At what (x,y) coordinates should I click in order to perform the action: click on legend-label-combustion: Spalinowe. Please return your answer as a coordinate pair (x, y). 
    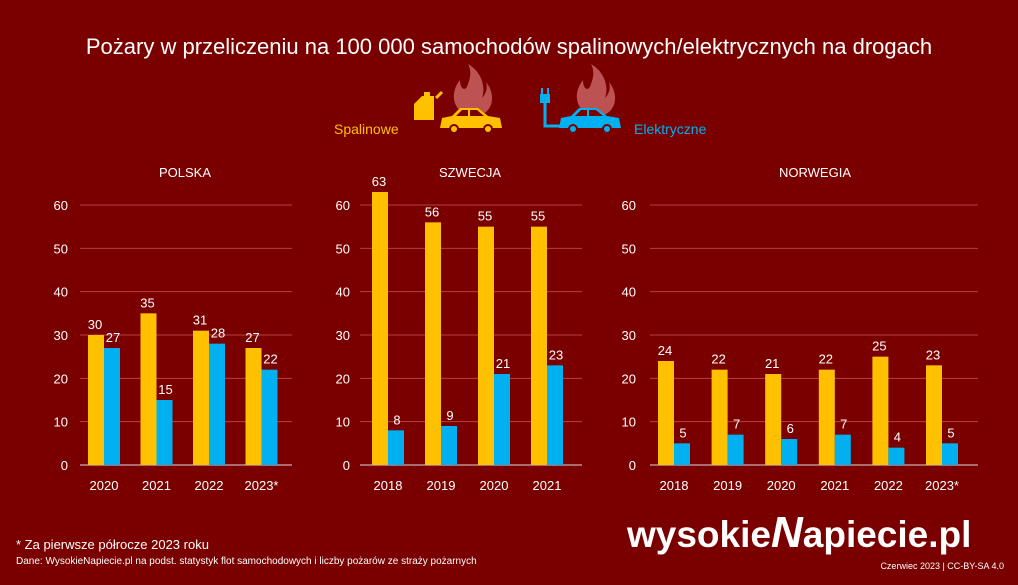
    Looking at the image, I should click on (366, 129).